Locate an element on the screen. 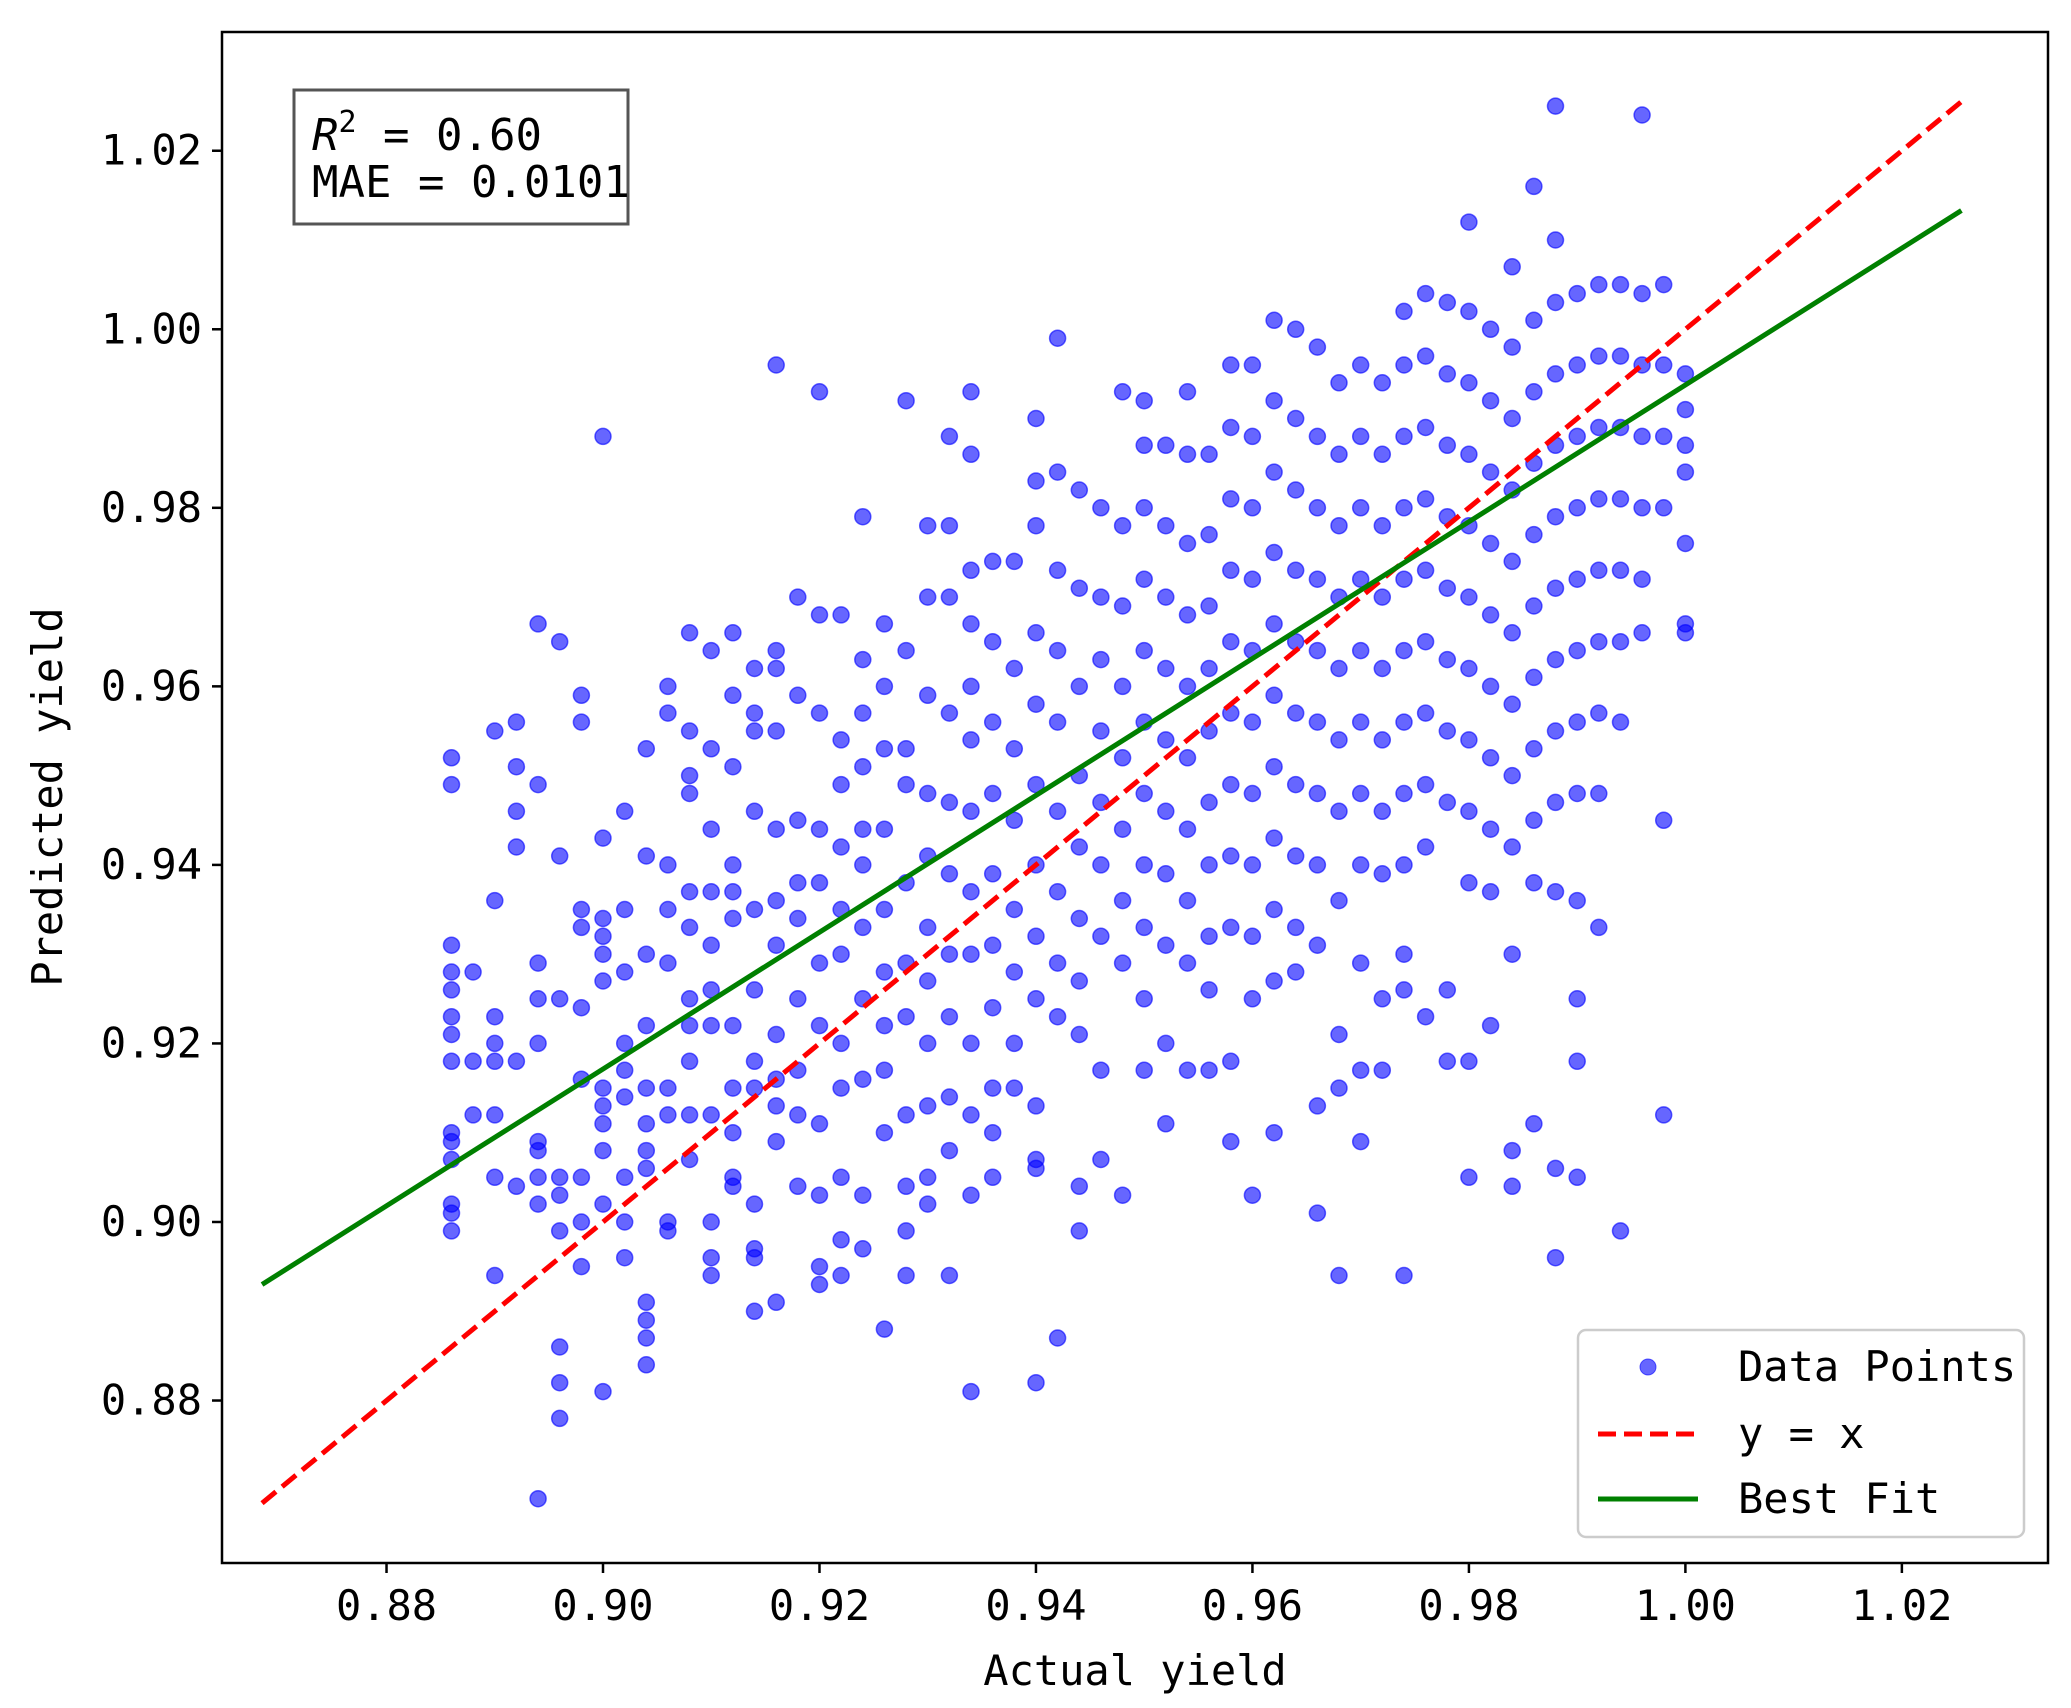  y-tick-label: 0.88 is located at coordinates (151, 1400).